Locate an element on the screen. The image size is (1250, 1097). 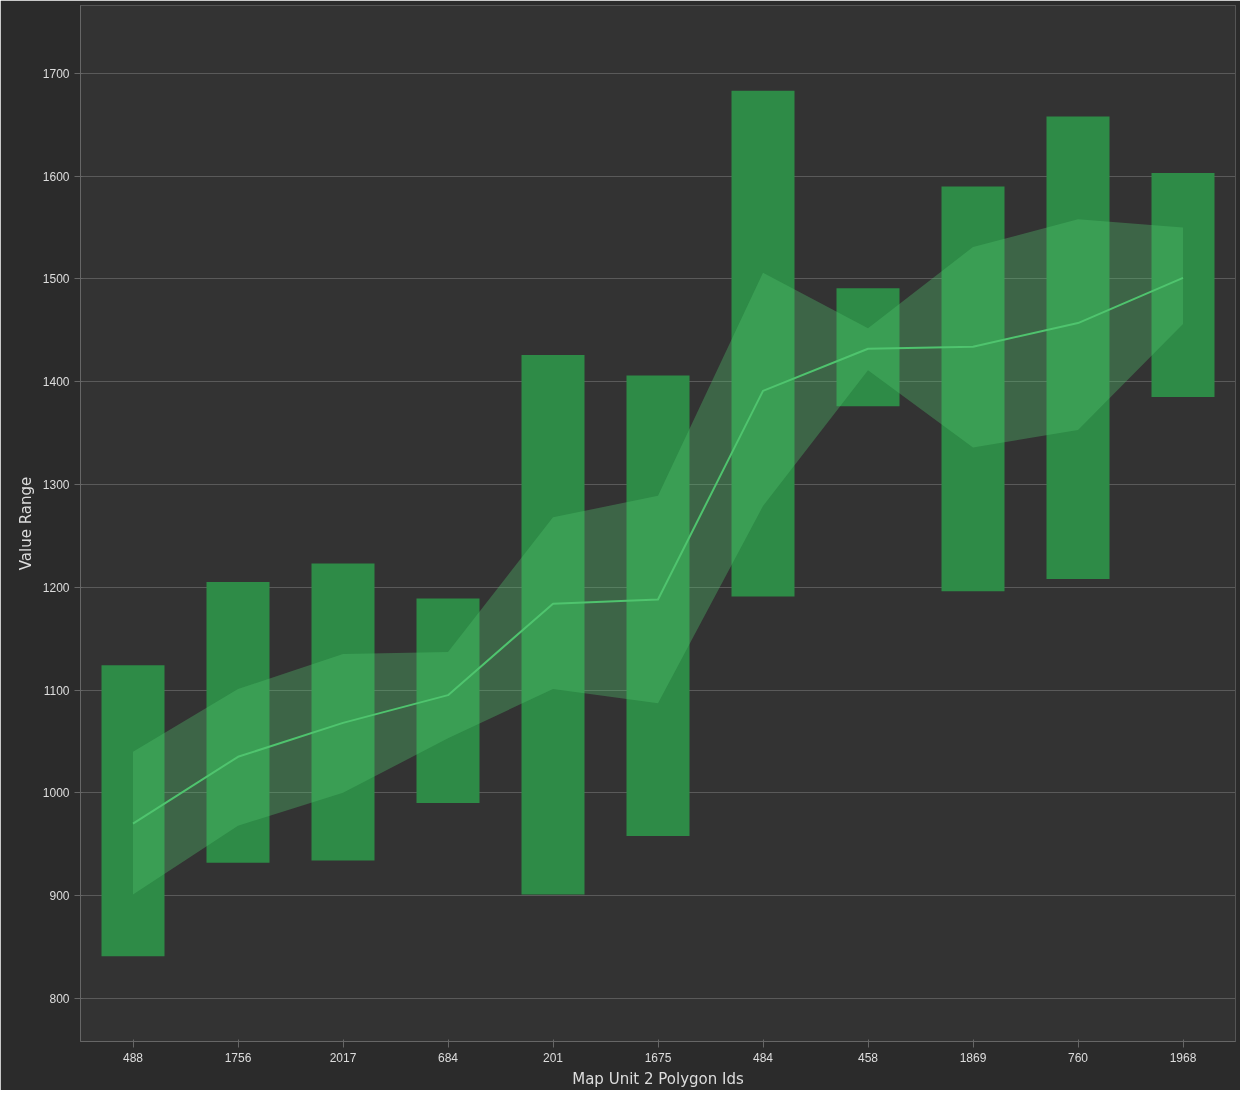
y-tick-label: 800 is located at coordinates (59, 998).